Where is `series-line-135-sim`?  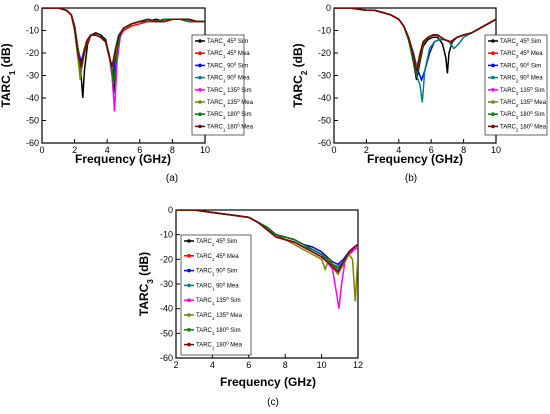
series-line-135-sim is located at coordinates (123, 60).